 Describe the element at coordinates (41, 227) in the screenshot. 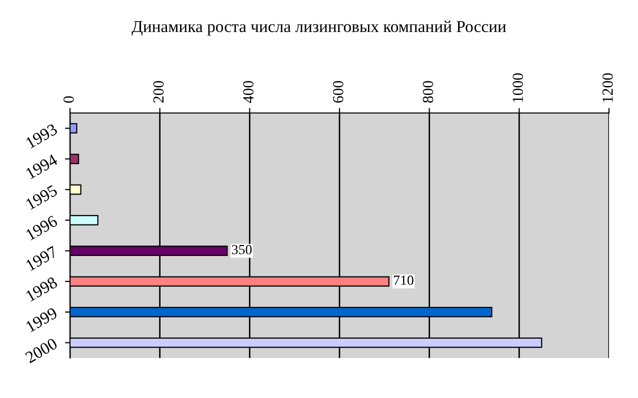

I see `y-tick-label: 1996` at that location.